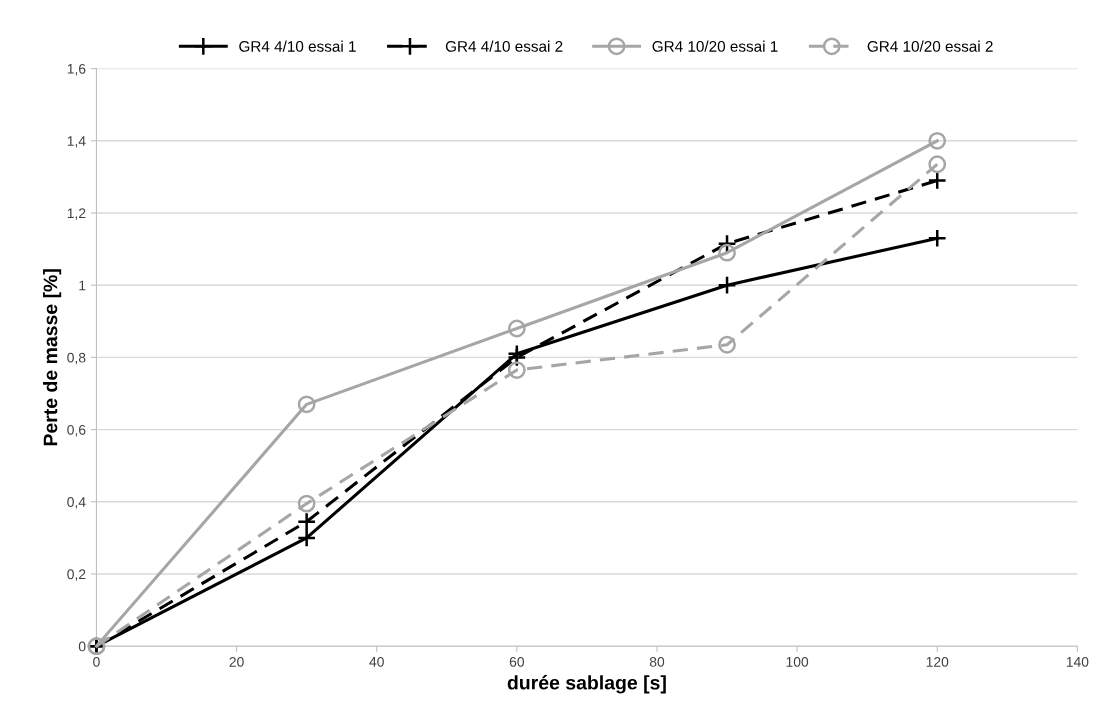 Image resolution: width=1096 pixels, height=722 pixels. What do you see at coordinates (517, 661) in the screenshot?
I see `x-tick-label: 60` at bounding box center [517, 661].